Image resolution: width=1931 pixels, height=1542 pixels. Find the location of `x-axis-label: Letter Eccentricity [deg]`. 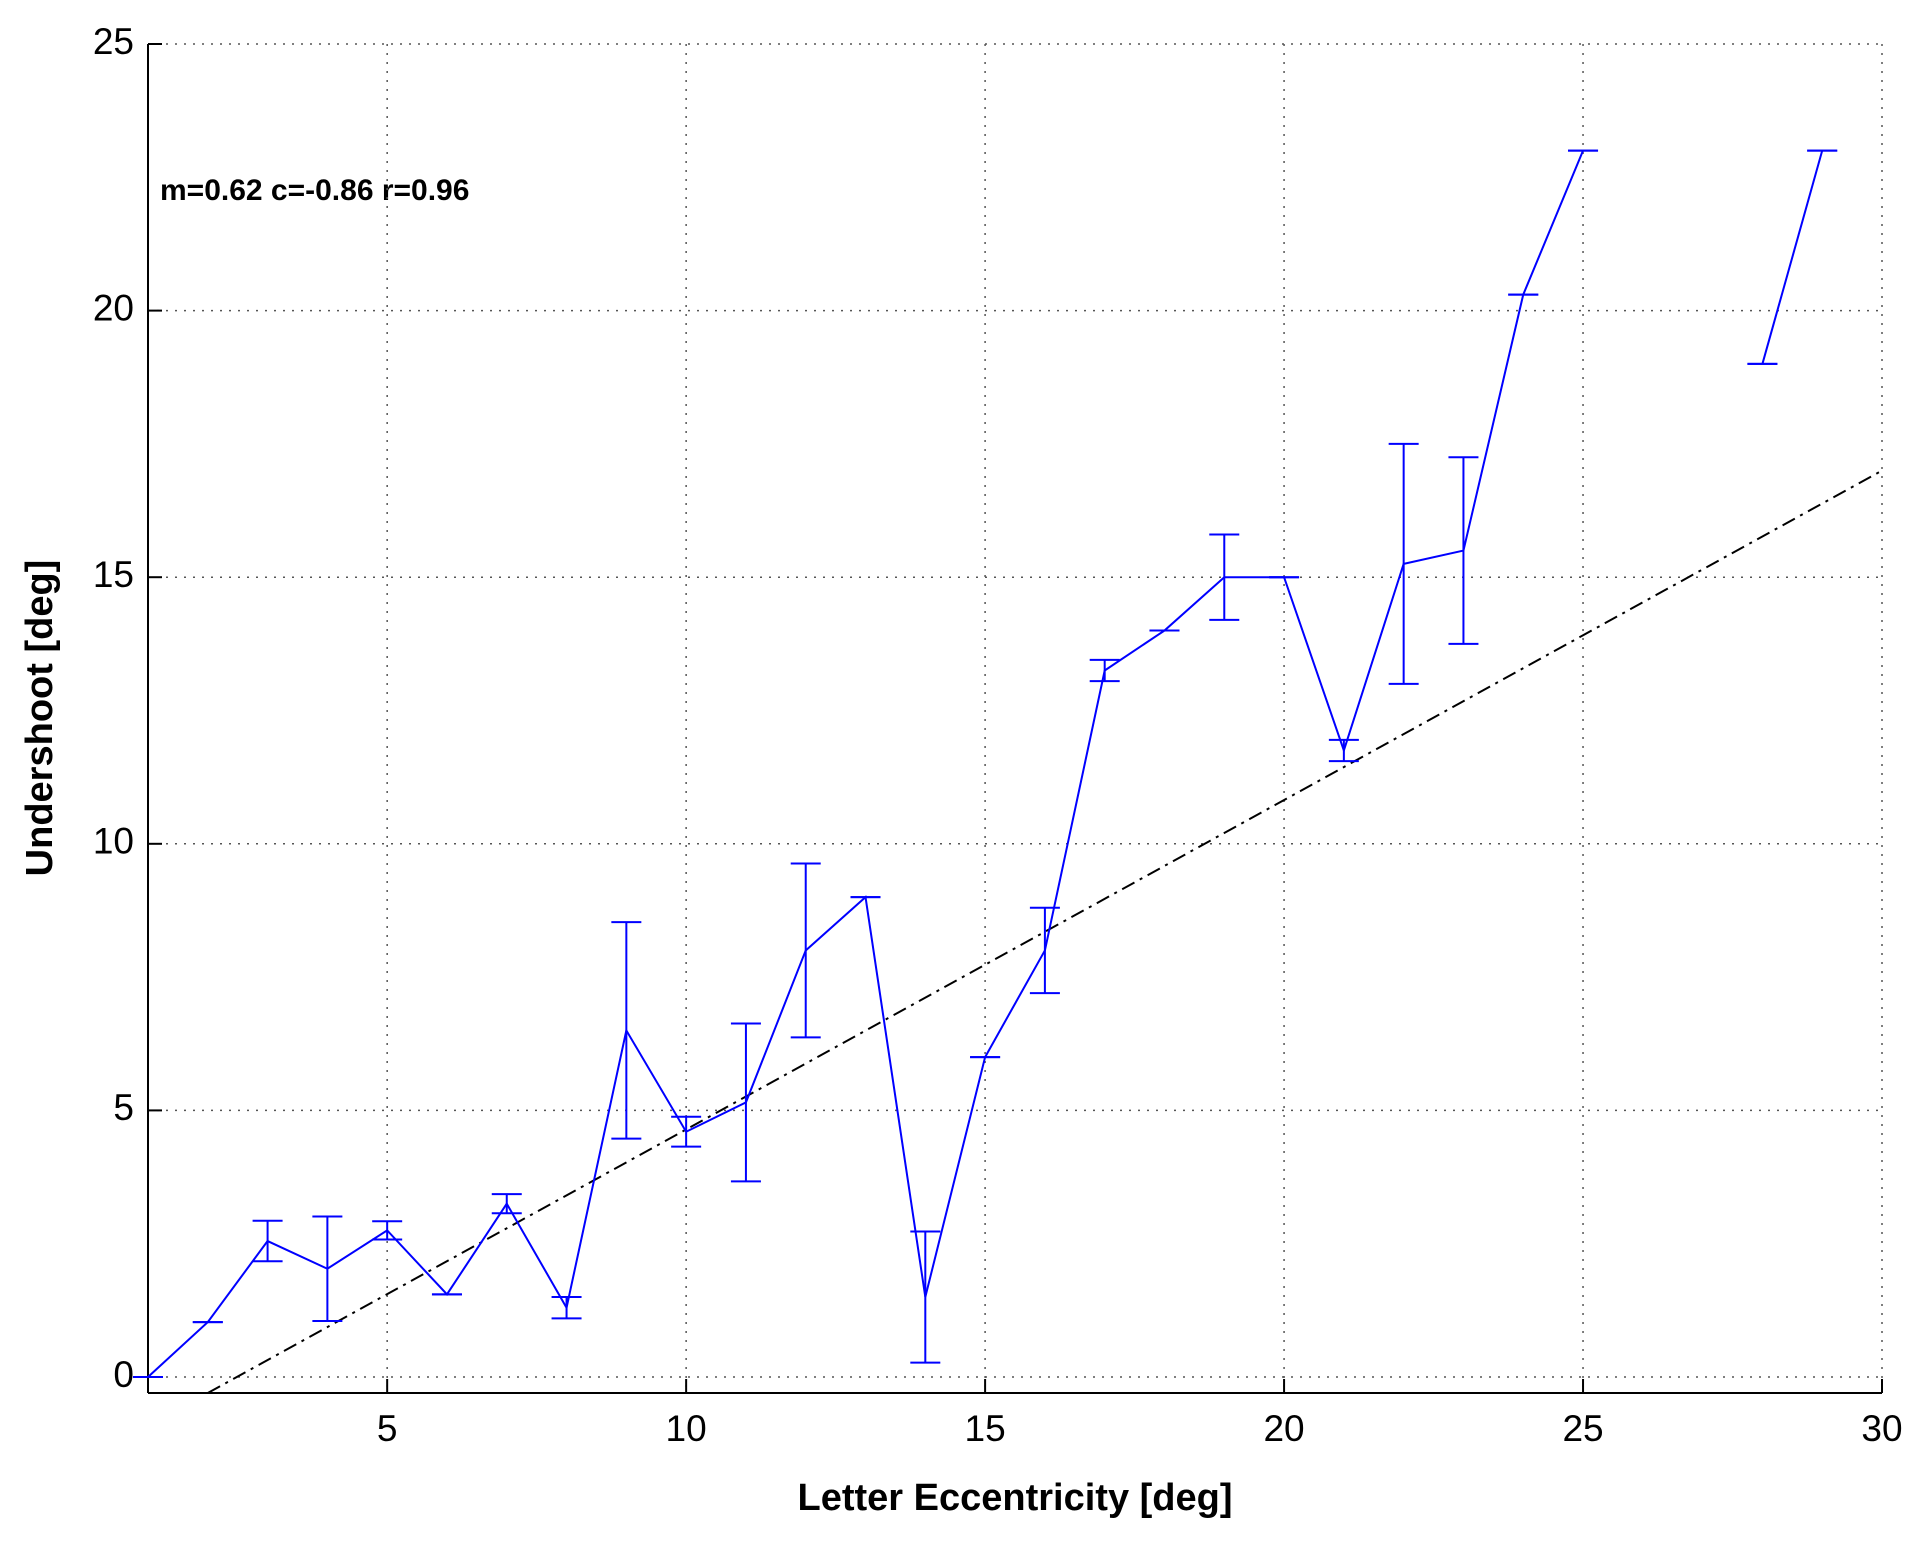

x-axis-label: Letter Eccentricity [deg] is located at coordinates (1015, 1498).